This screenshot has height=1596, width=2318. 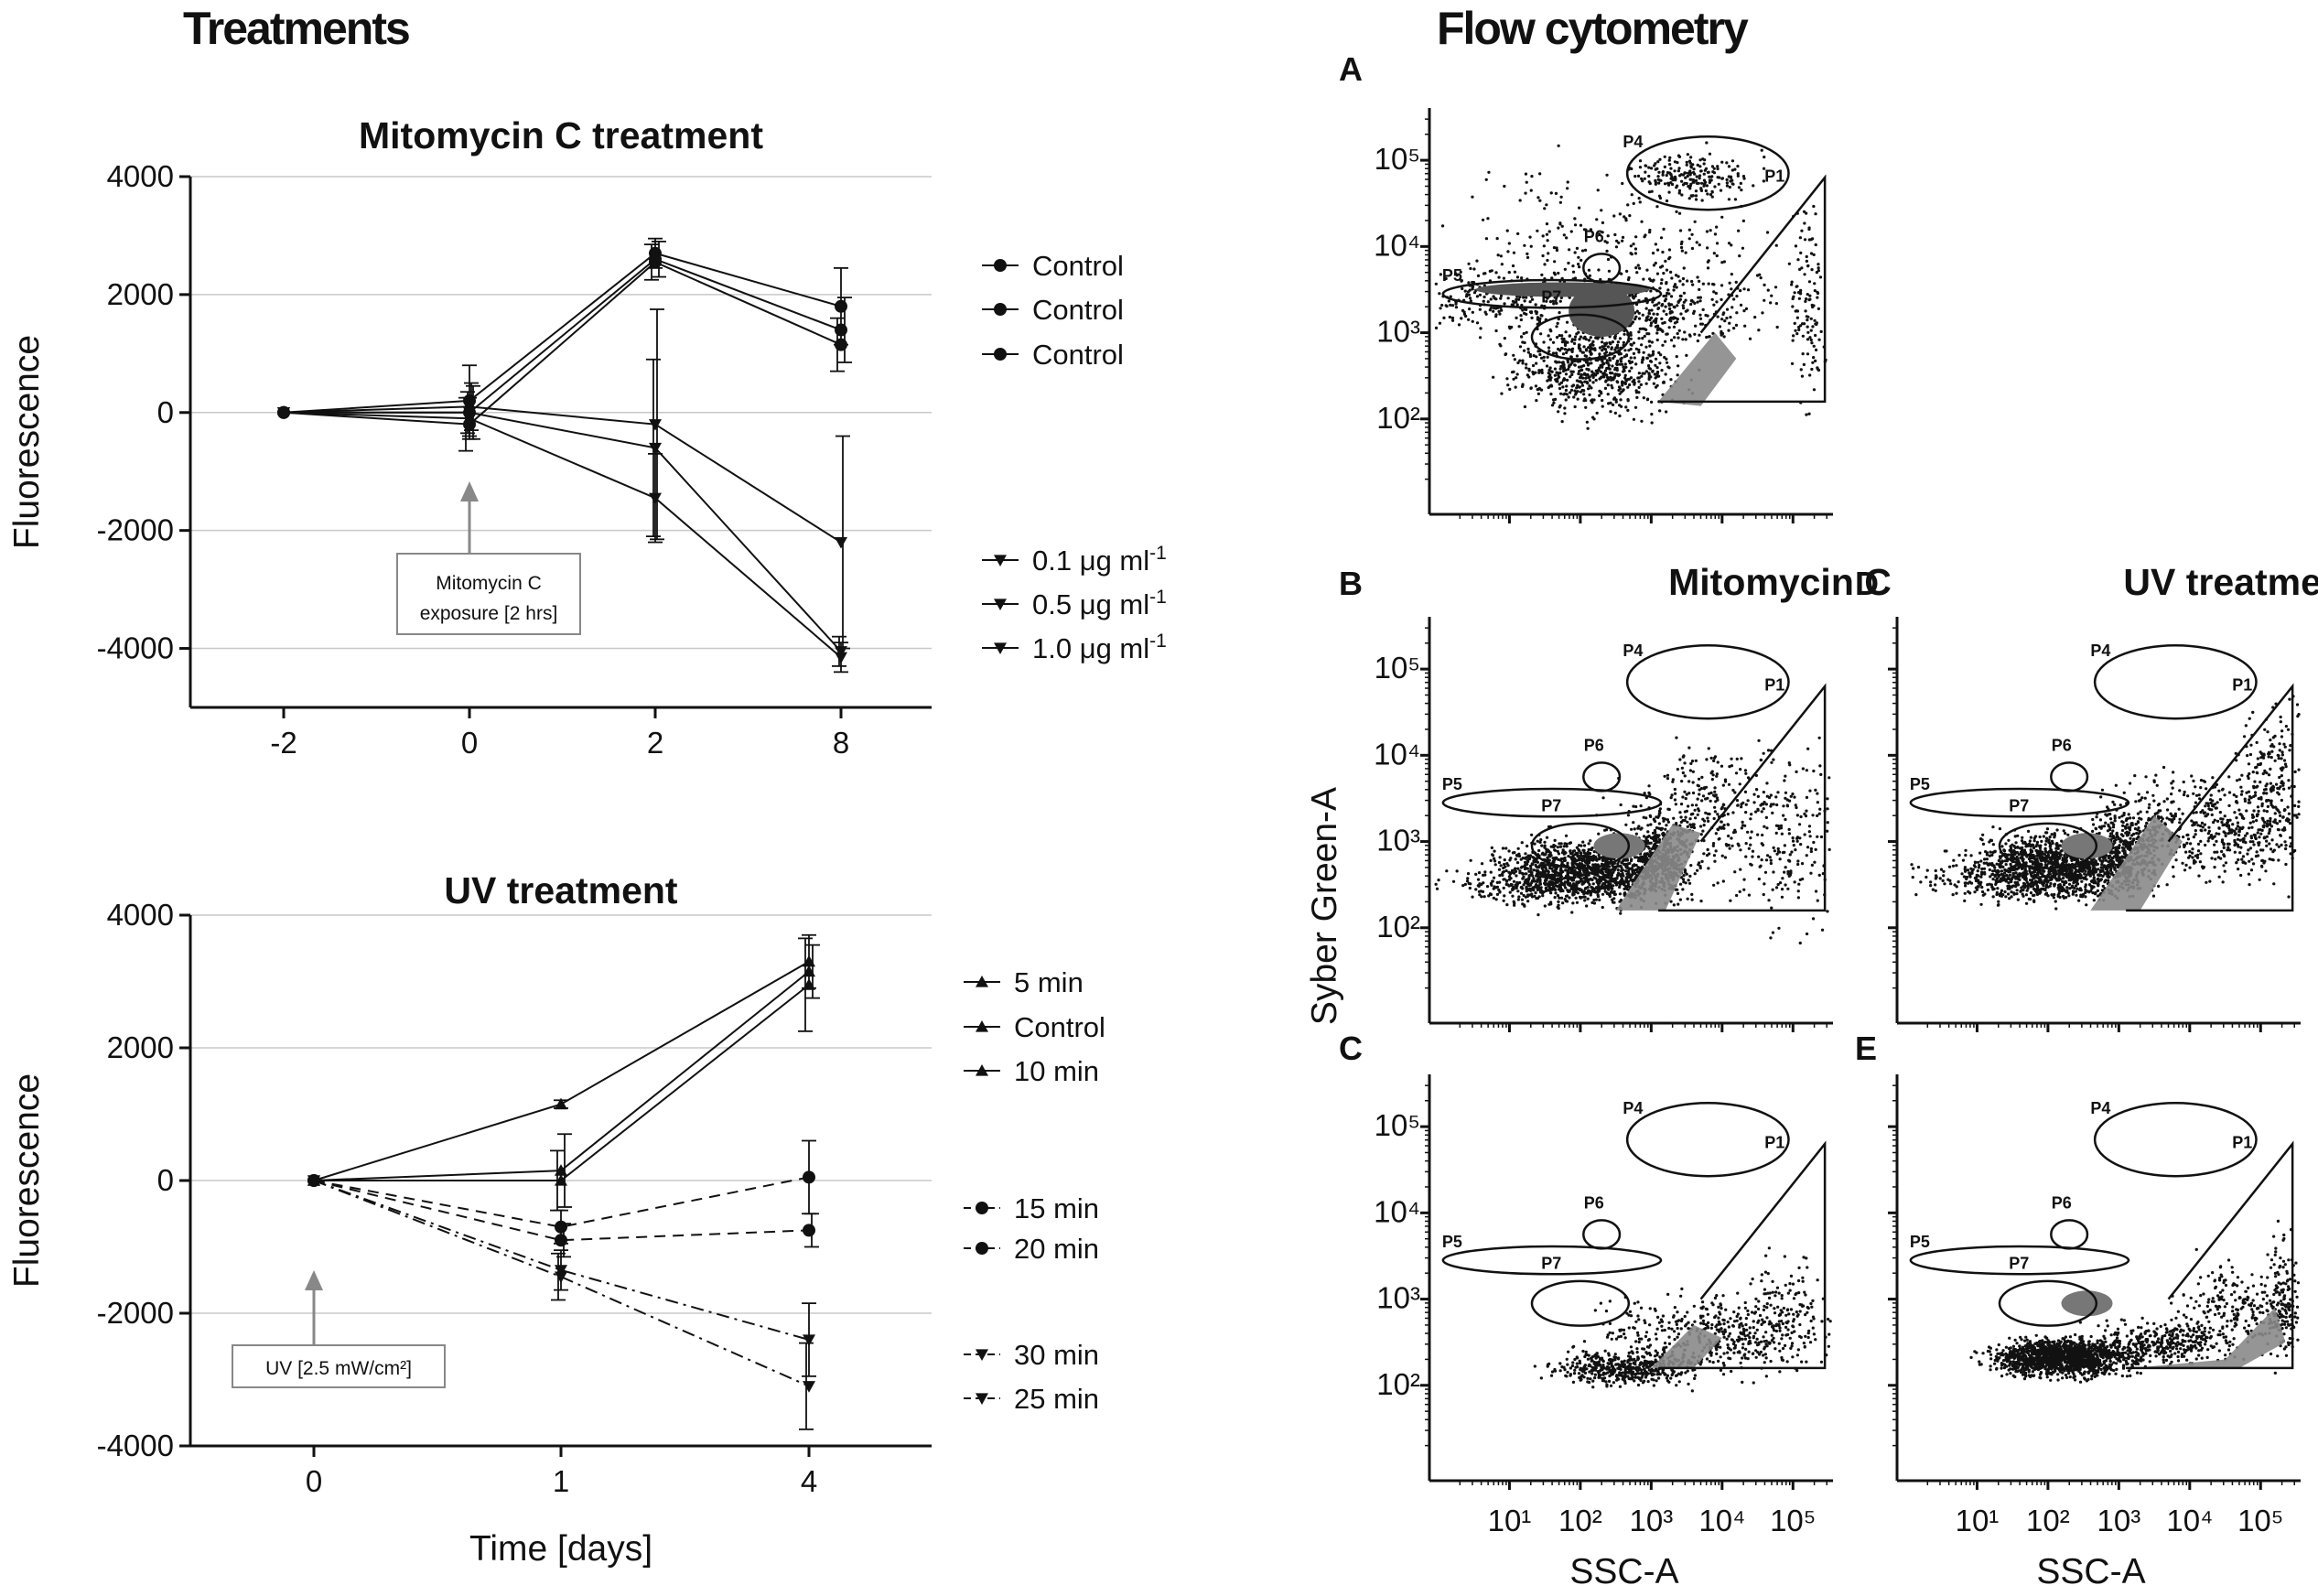 I want to click on legend-label: 20 min, so click(x=1057, y=1249).